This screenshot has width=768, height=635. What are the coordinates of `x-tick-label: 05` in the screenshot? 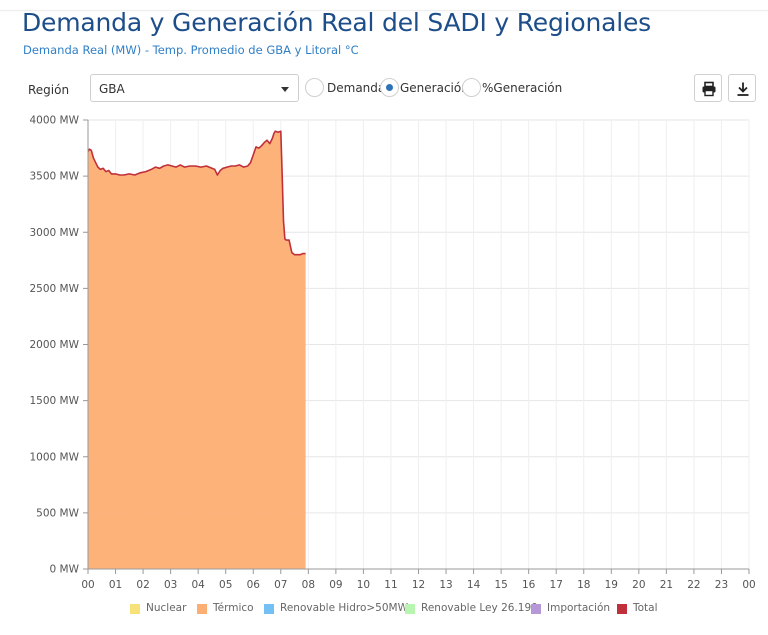 It's located at (225, 585).